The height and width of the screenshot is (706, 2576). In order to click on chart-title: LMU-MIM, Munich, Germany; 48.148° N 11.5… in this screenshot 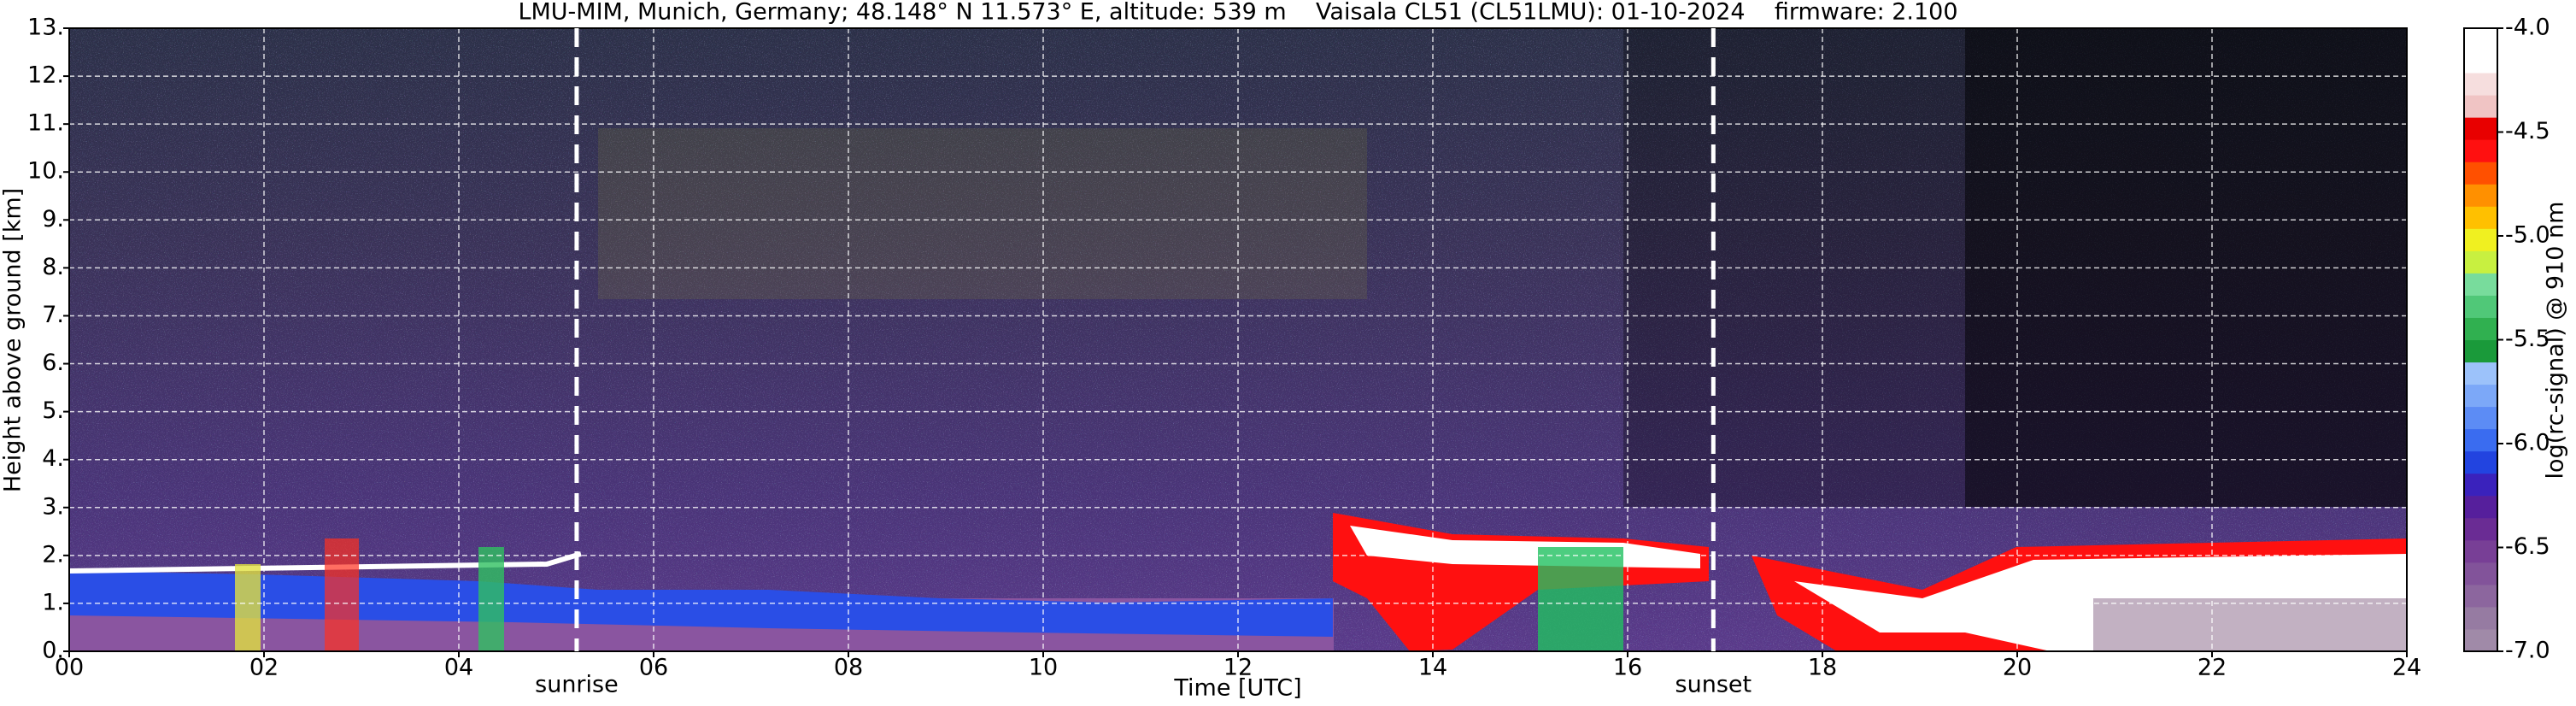, I will do `click(1237, 13)`.